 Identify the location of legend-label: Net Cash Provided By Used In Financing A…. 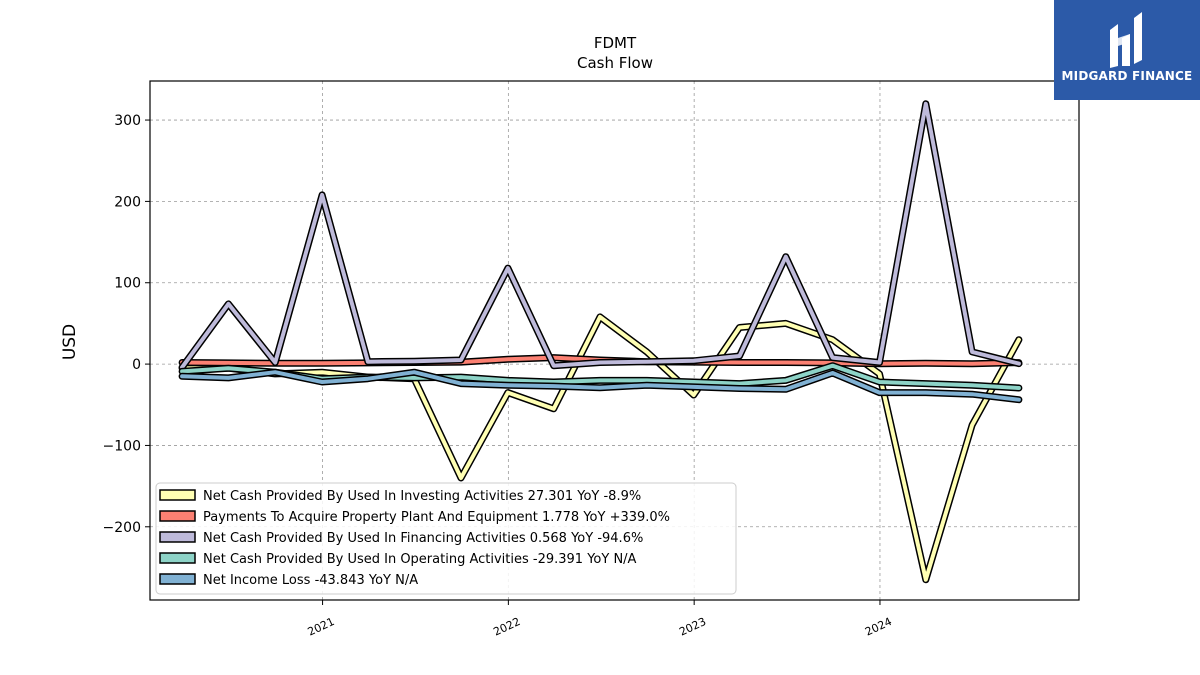
(423, 538).